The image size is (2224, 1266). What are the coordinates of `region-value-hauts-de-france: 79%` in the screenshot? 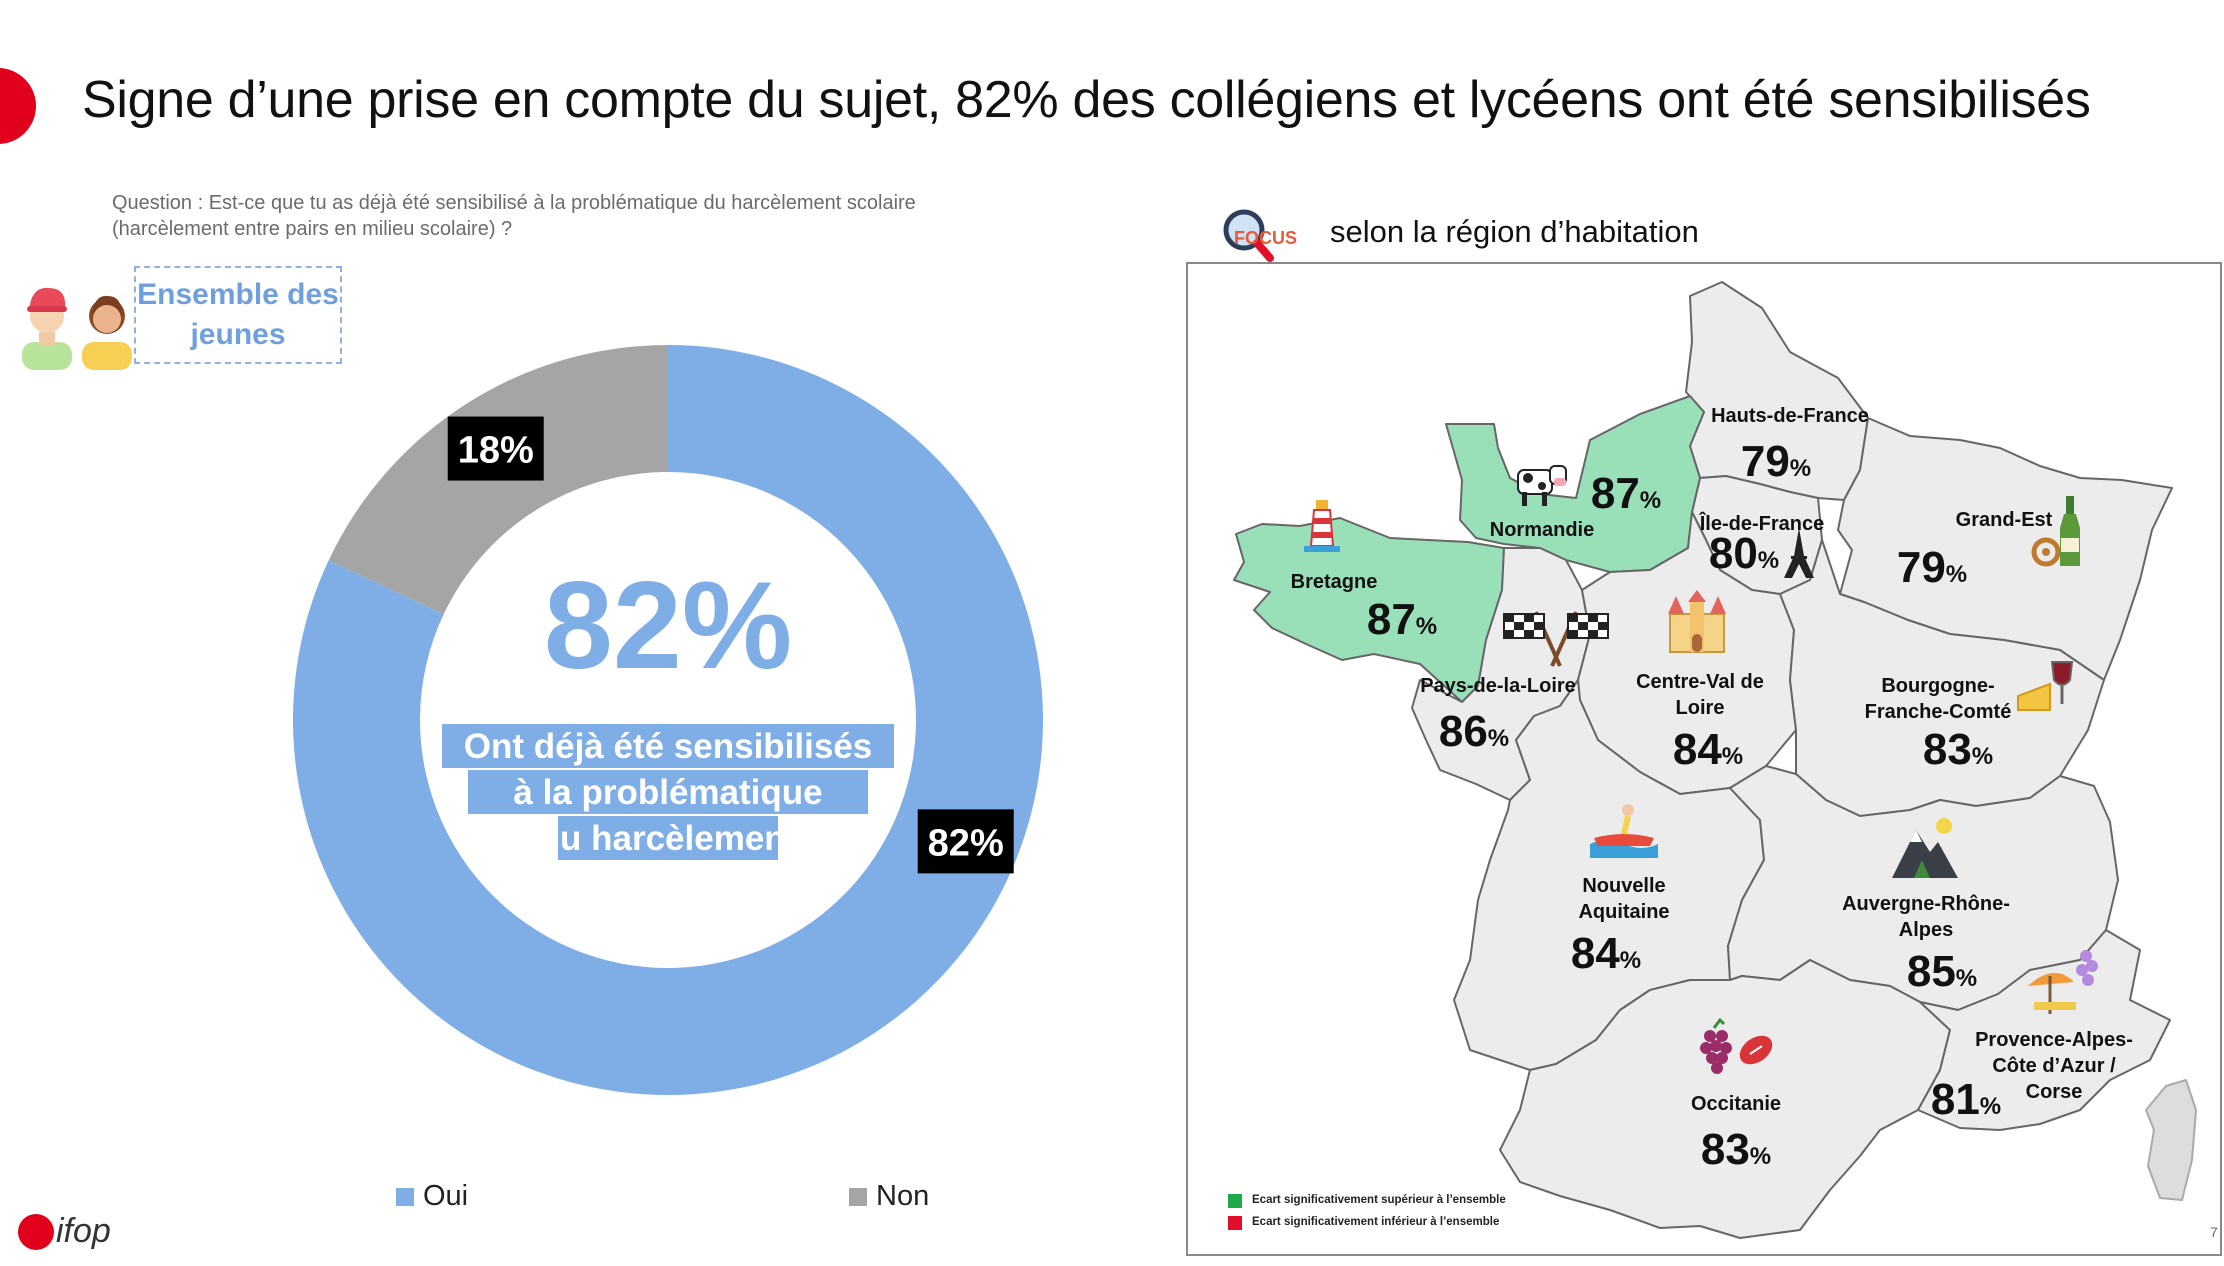 It's located at (1776, 461).